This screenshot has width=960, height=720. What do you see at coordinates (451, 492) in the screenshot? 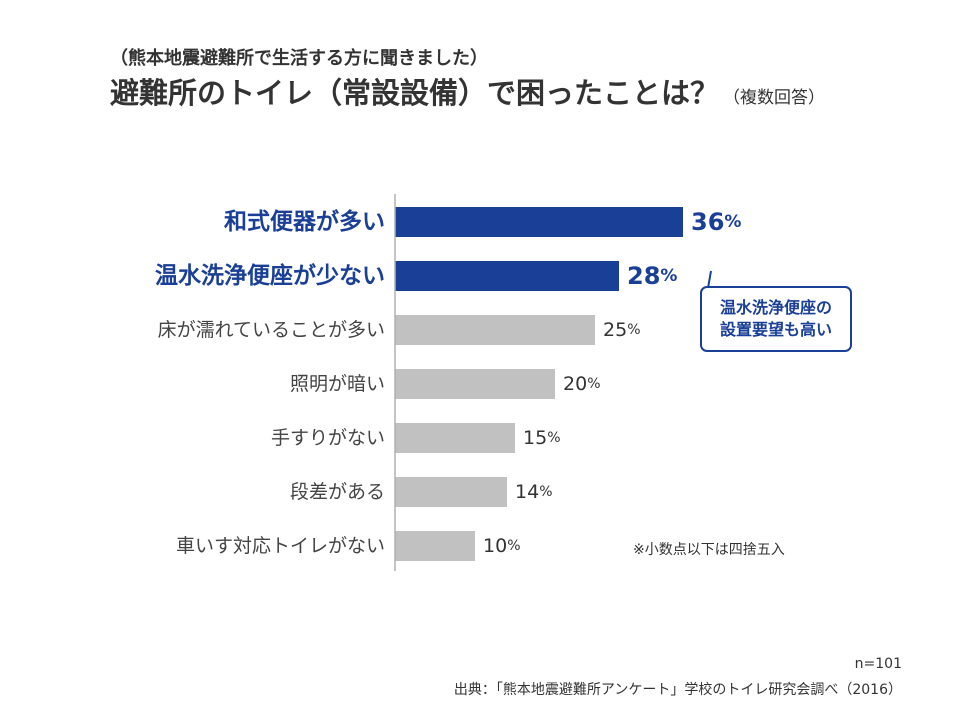
I see `bar-dansa` at bounding box center [451, 492].